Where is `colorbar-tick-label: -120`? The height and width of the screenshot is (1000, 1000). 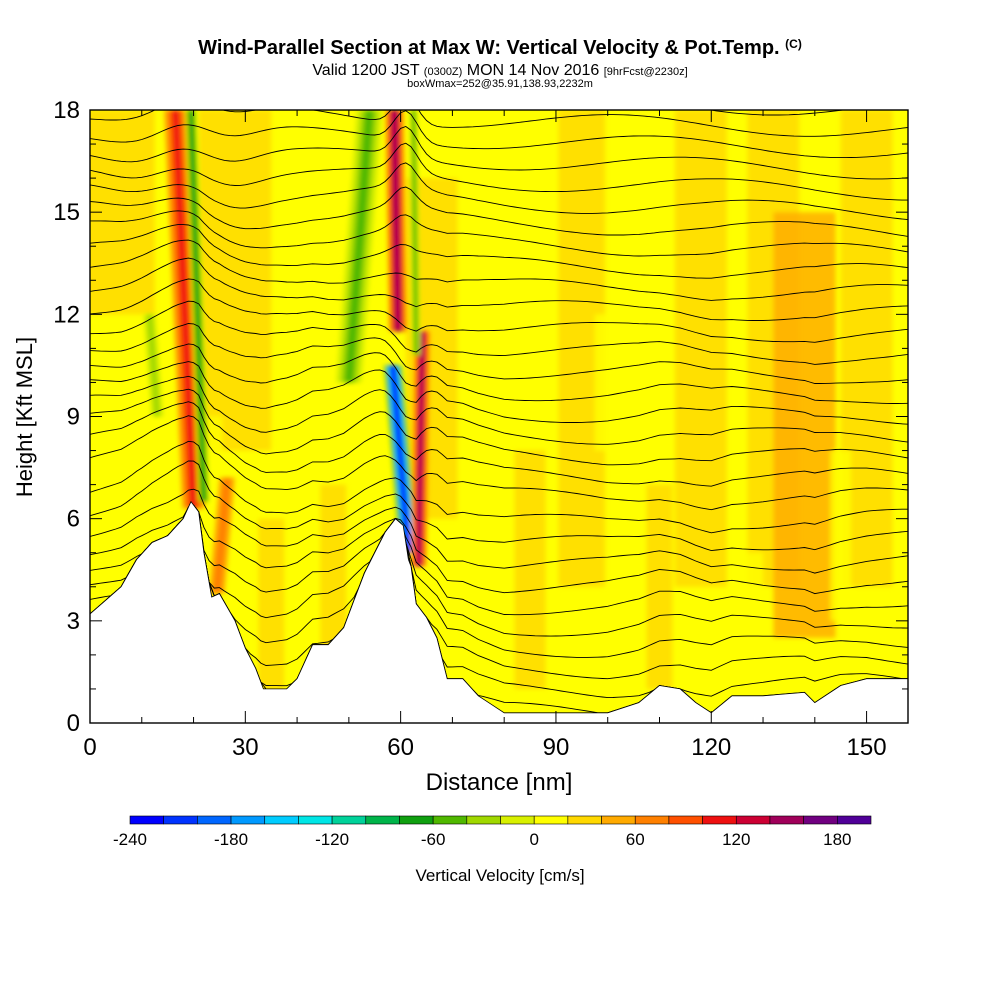 colorbar-tick-label: -120 is located at coordinates (332, 839).